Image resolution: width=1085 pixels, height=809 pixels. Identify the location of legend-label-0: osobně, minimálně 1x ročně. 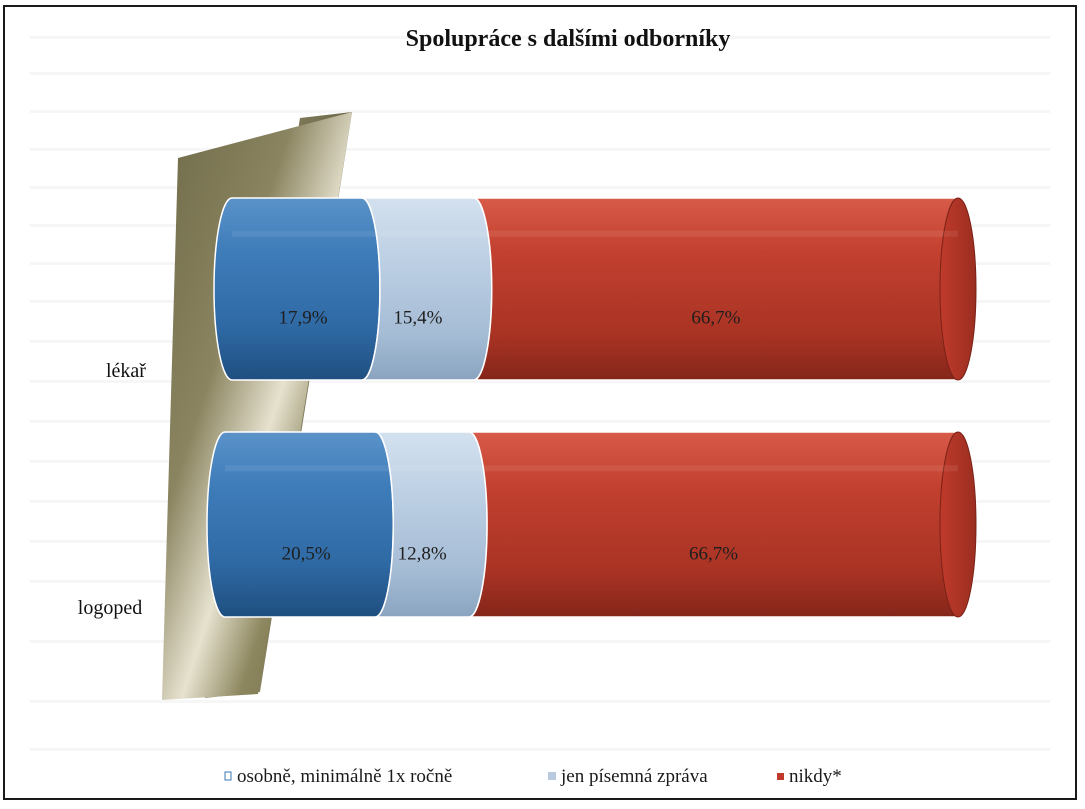
(344, 776).